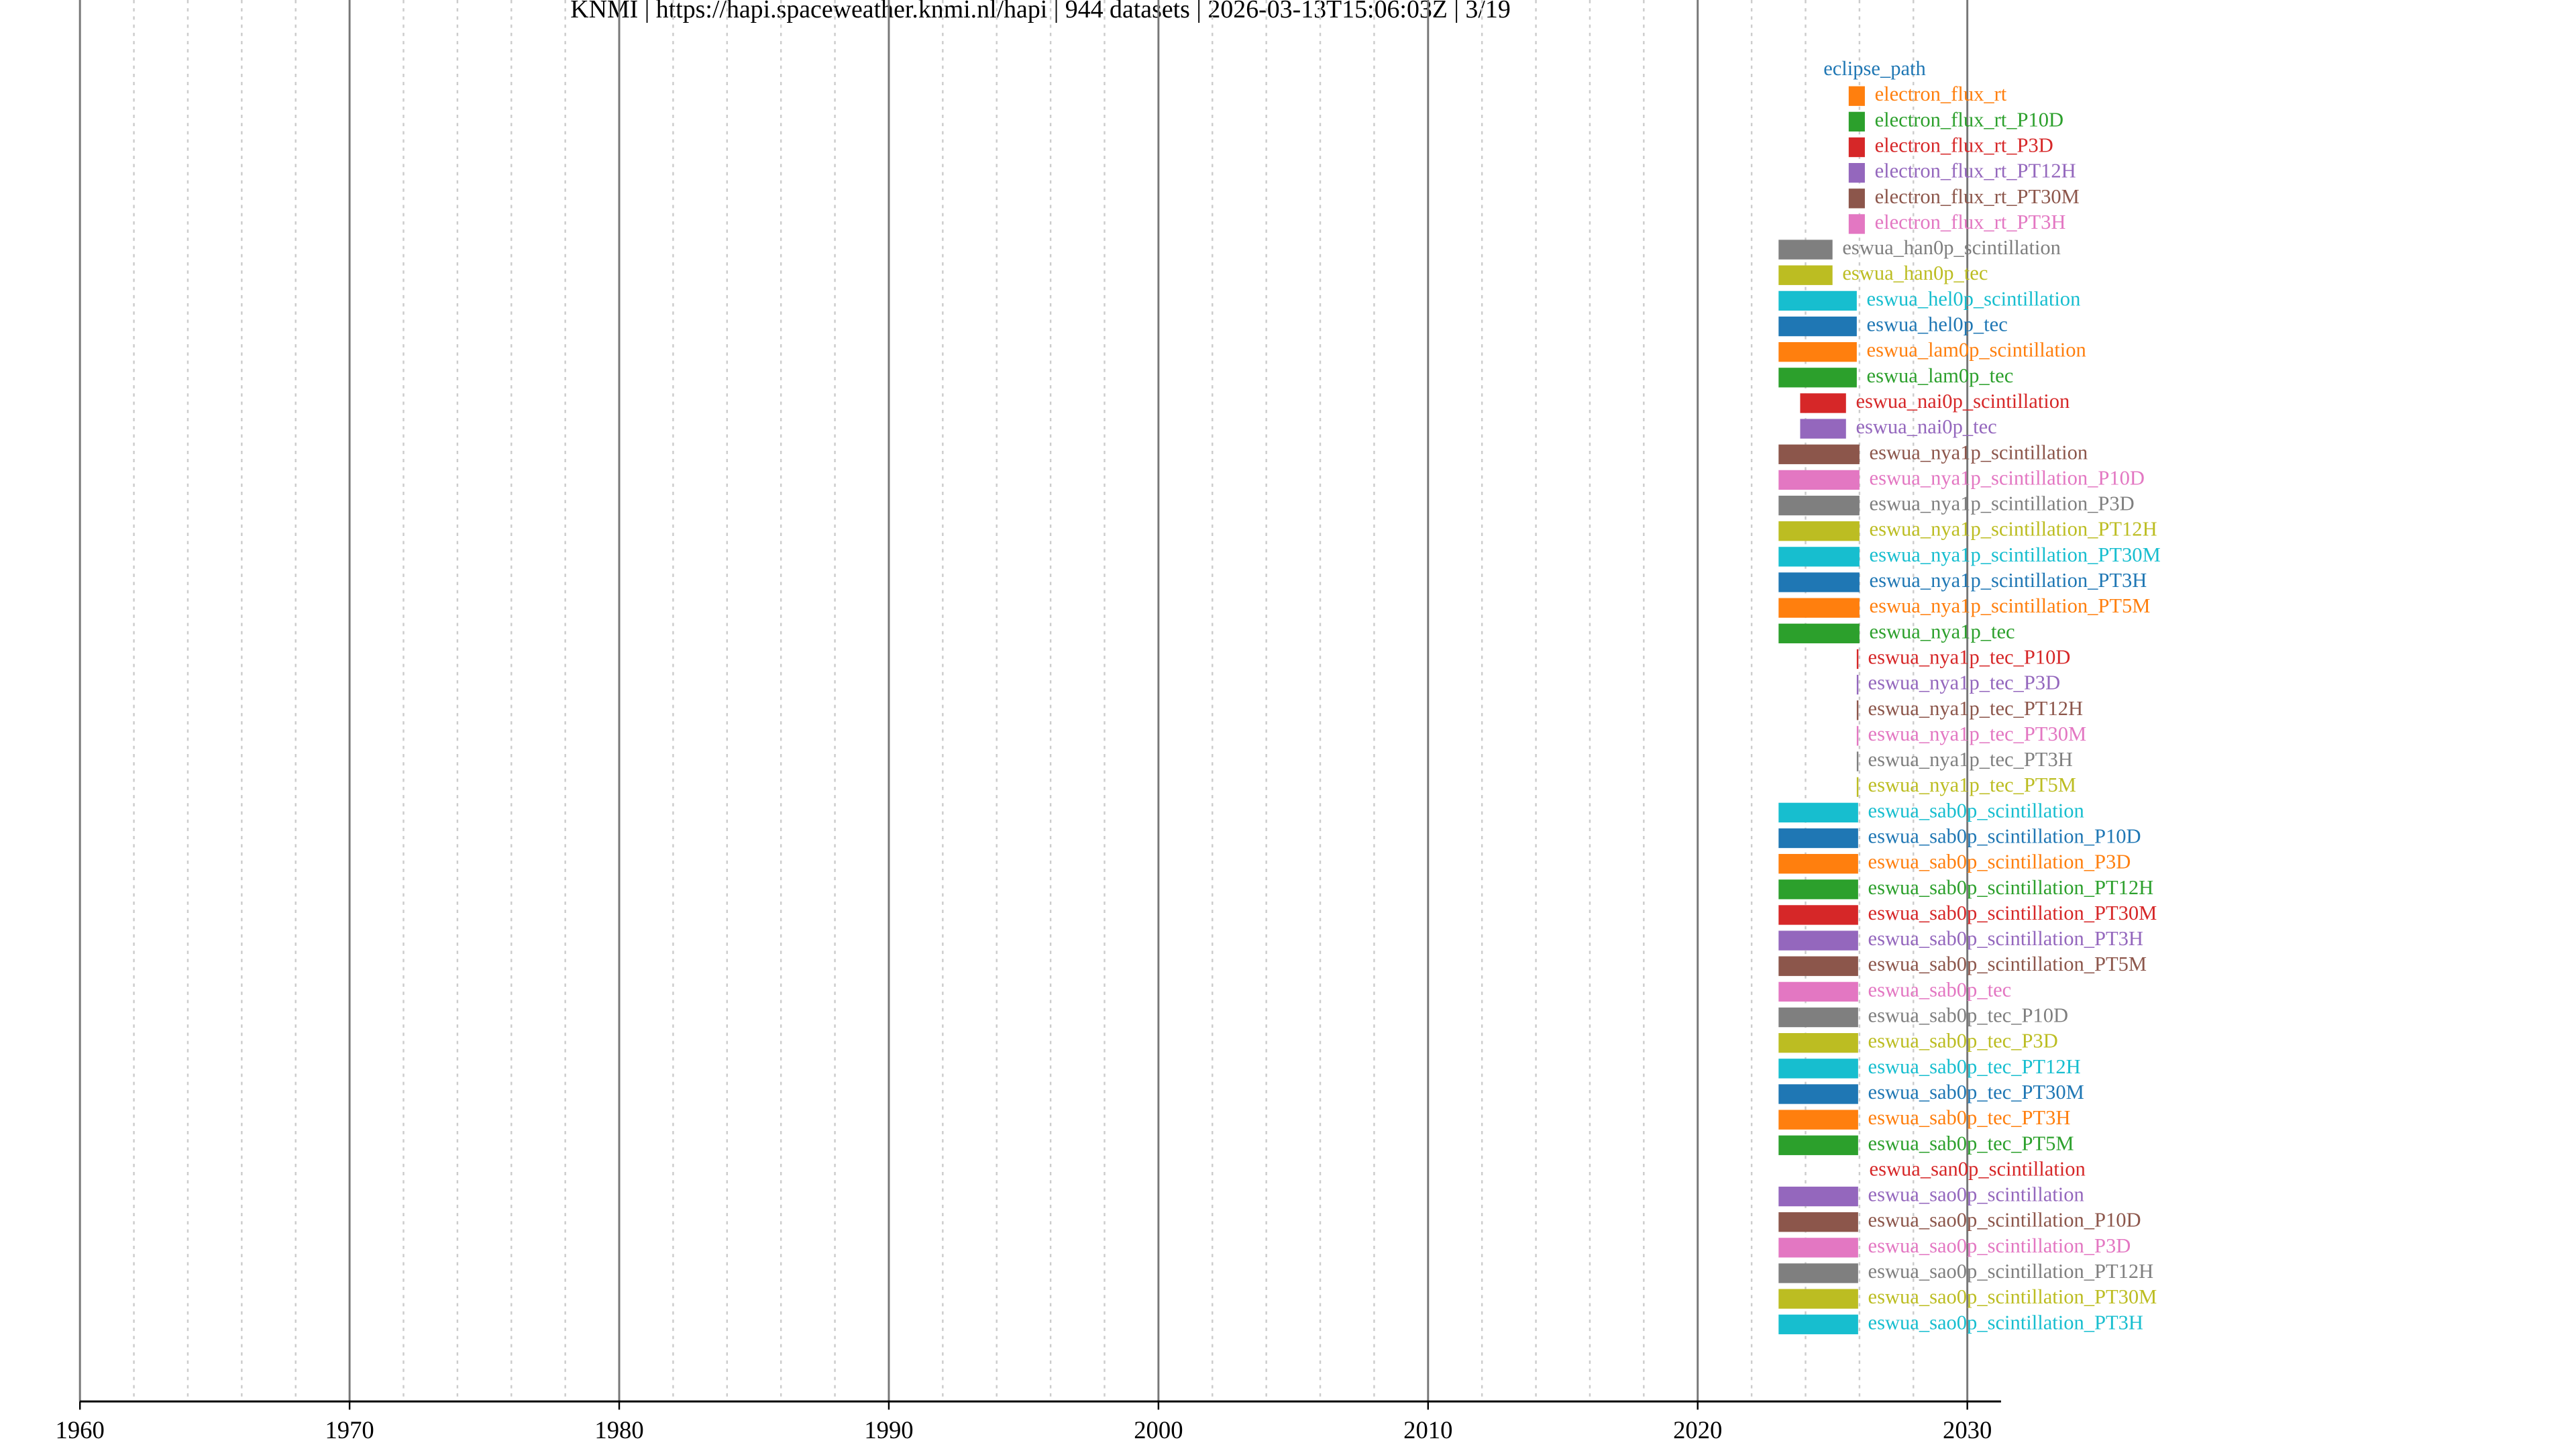  I want to click on bar-label: eswua_sao0p_scintillation, so click(1976, 1194).